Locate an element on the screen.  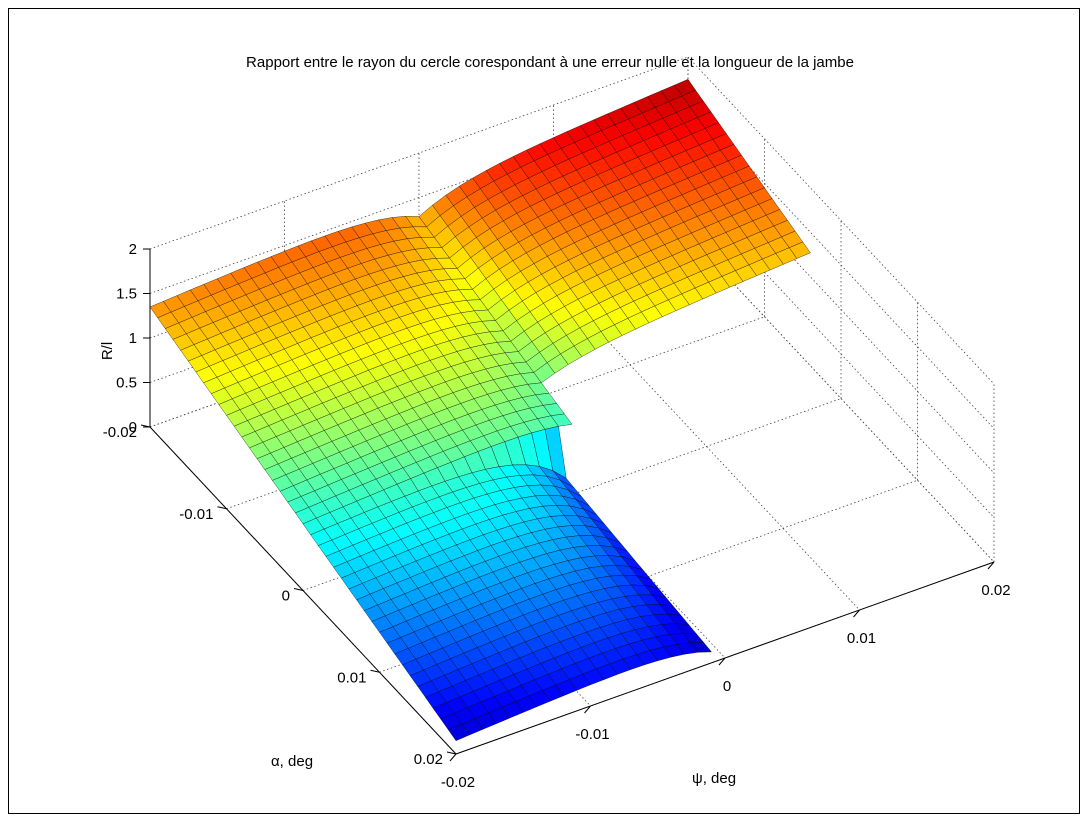
z-tick-label: 0.5 is located at coordinates (126, 383).